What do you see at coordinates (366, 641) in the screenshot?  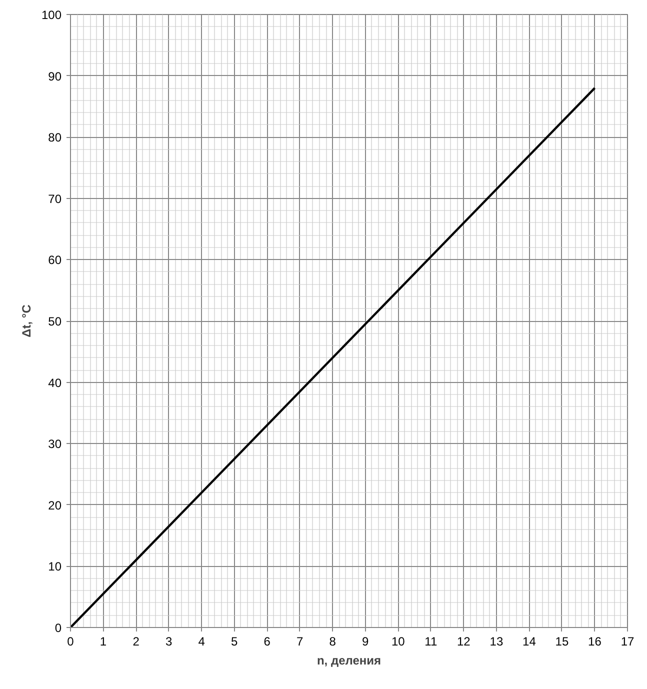 I see `x-tick-label: 9` at bounding box center [366, 641].